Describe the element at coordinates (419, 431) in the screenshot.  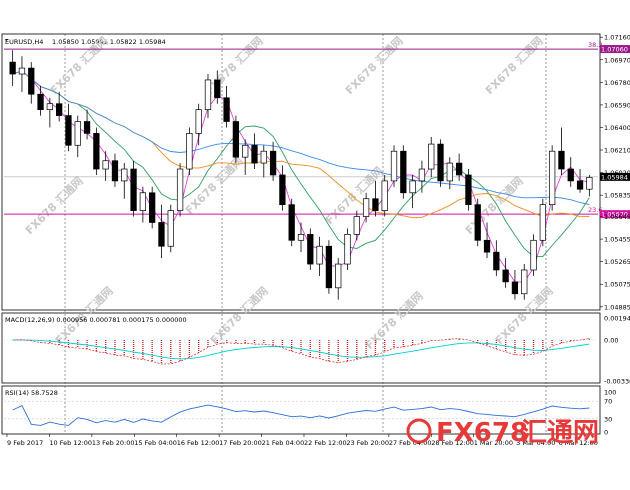
I see `brand-circle-icon` at that location.